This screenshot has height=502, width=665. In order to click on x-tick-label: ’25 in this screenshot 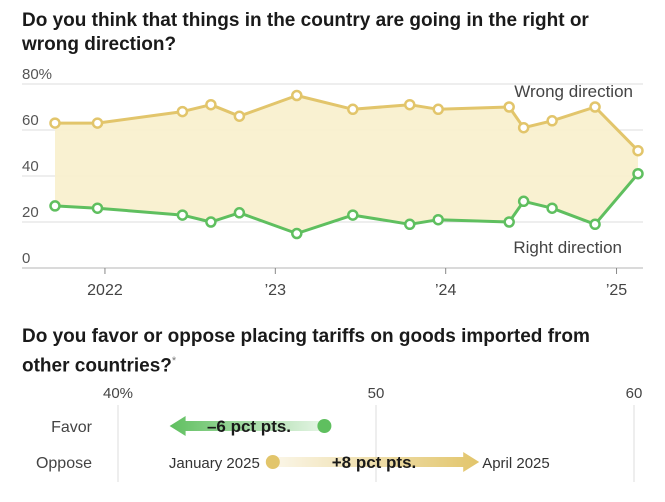, I will do `click(616, 290)`.